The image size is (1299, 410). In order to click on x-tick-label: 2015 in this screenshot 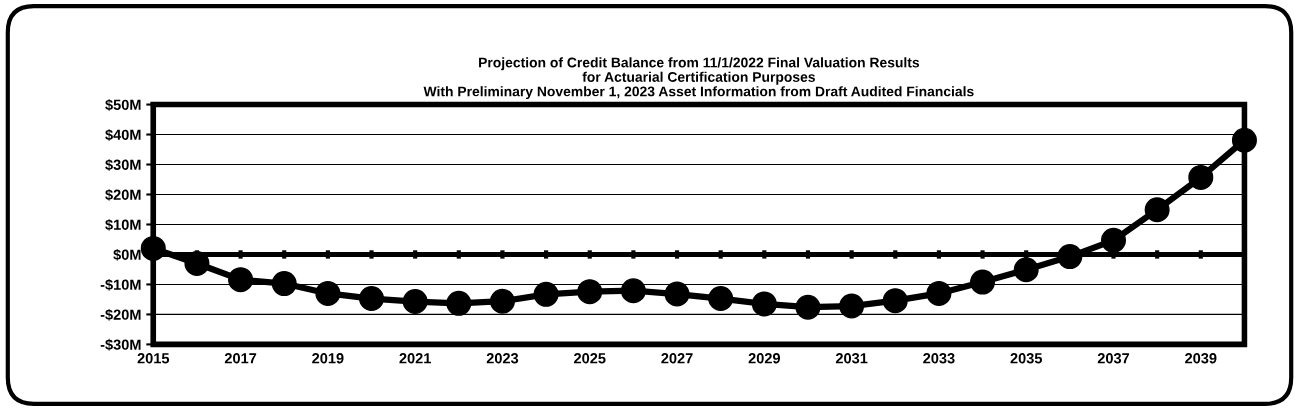, I will do `click(153, 358)`.